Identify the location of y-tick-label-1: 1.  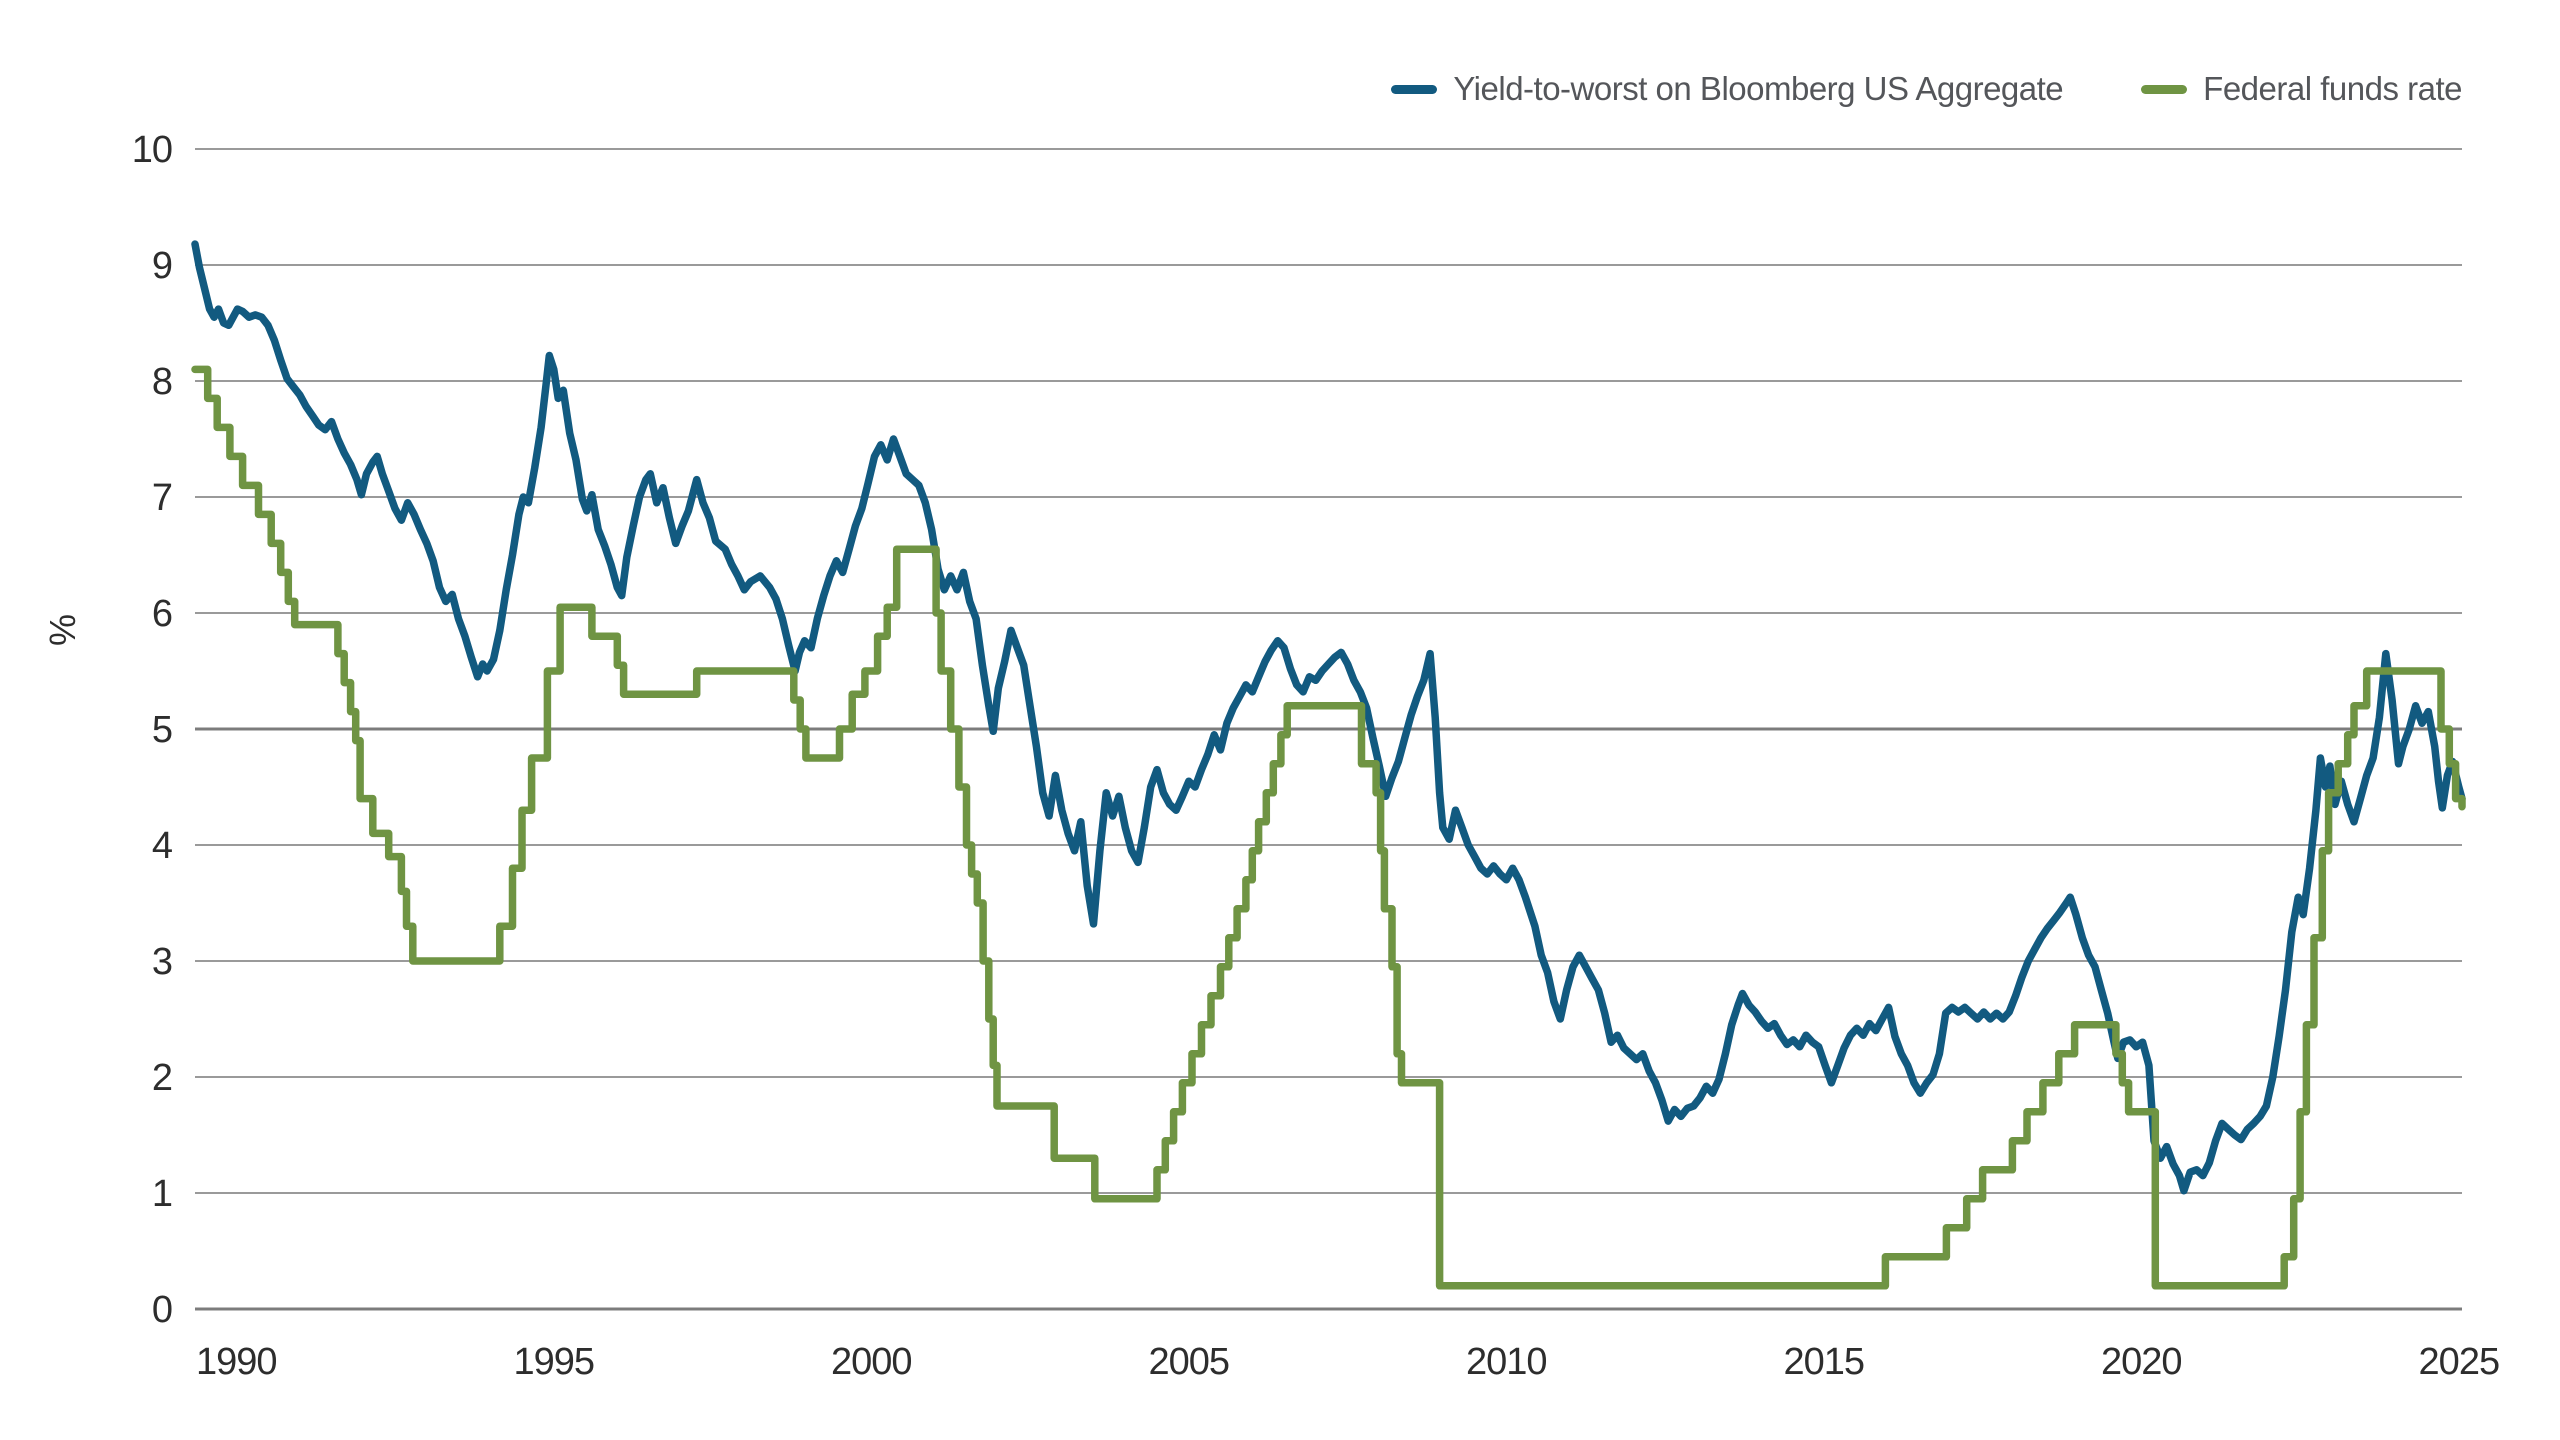
(162, 1194).